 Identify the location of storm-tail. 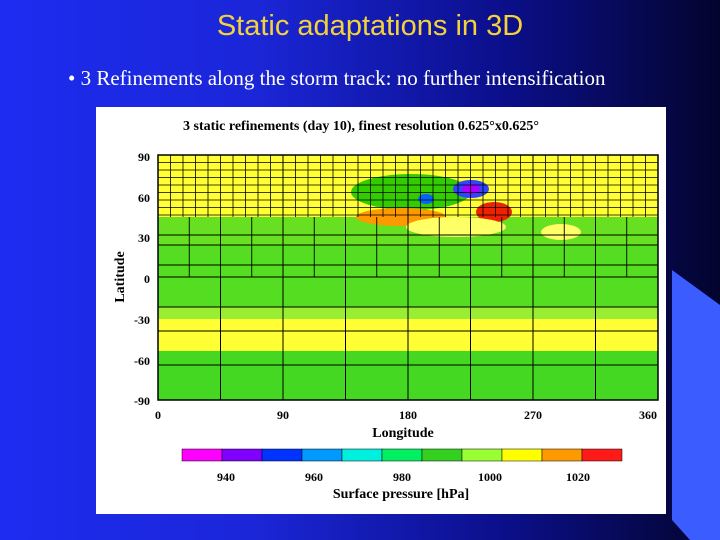
(456, 227).